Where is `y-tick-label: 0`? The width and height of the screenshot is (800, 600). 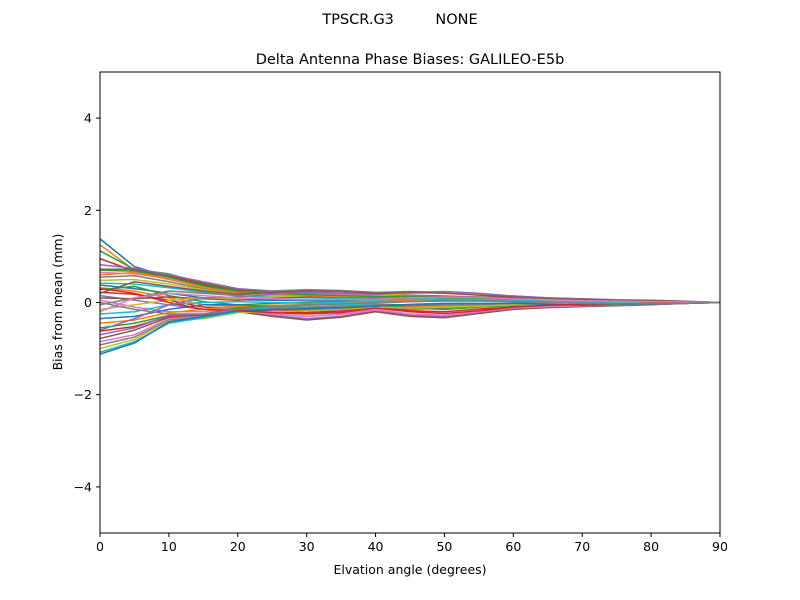
y-tick-label: 0 is located at coordinates (88, 302).